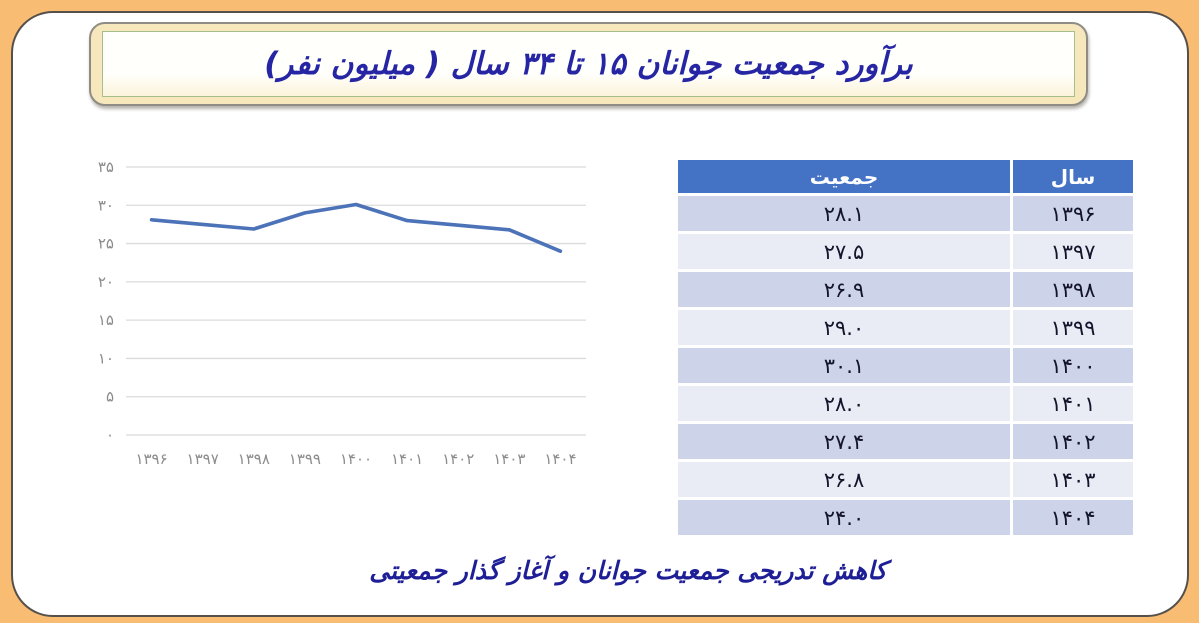  Describe the element at coordinates (110, 397) in the screenshot. I see `y-tick-label: ۵` at that location.